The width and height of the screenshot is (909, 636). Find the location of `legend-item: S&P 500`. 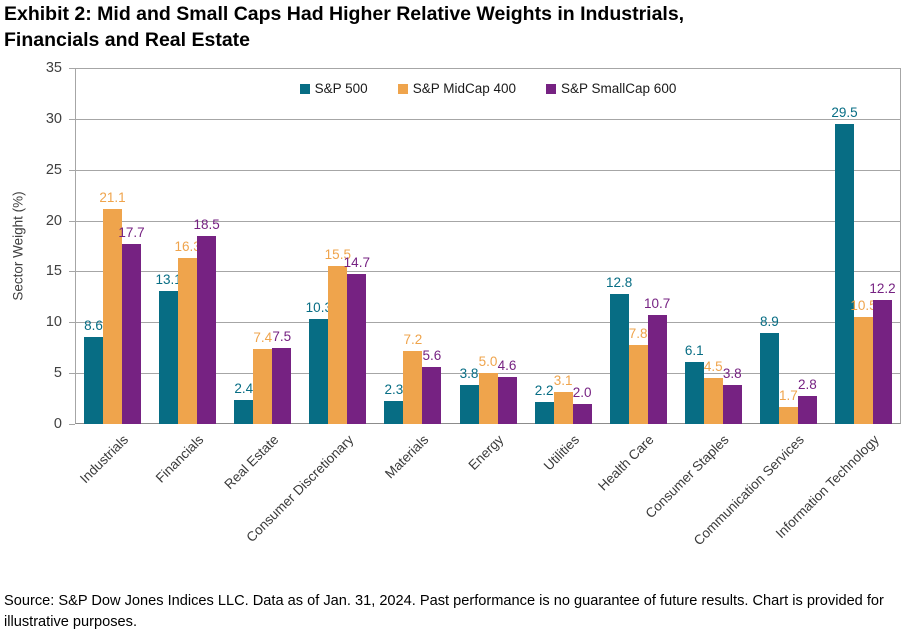

legend-item: S&P 500 is located at coordinates (333, 88).